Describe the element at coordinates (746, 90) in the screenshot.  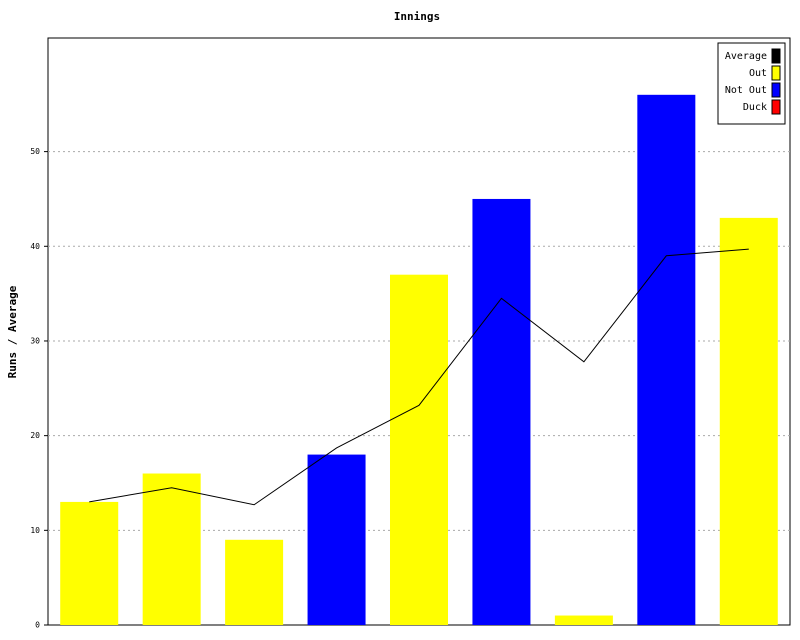
I see `legend-label: Not Out` at that location.